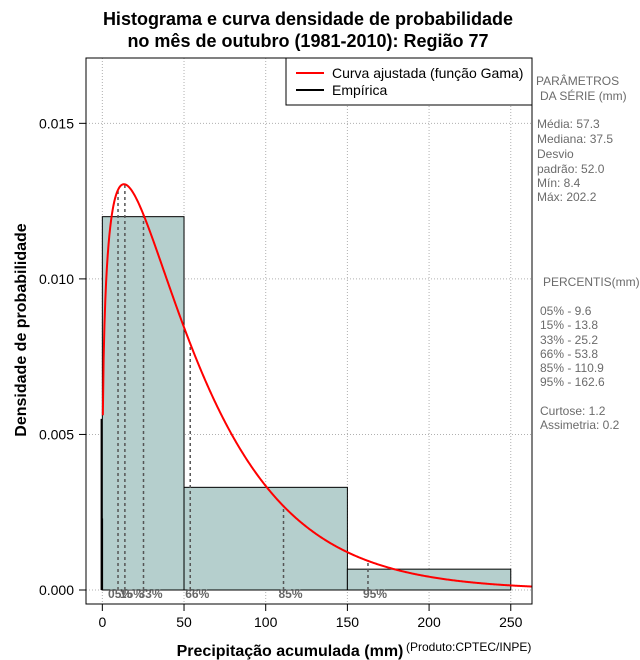  Describe the element at coordinates (56, 590) in the screenshot. I see `y-tick-label-0: 0.000` at that location.